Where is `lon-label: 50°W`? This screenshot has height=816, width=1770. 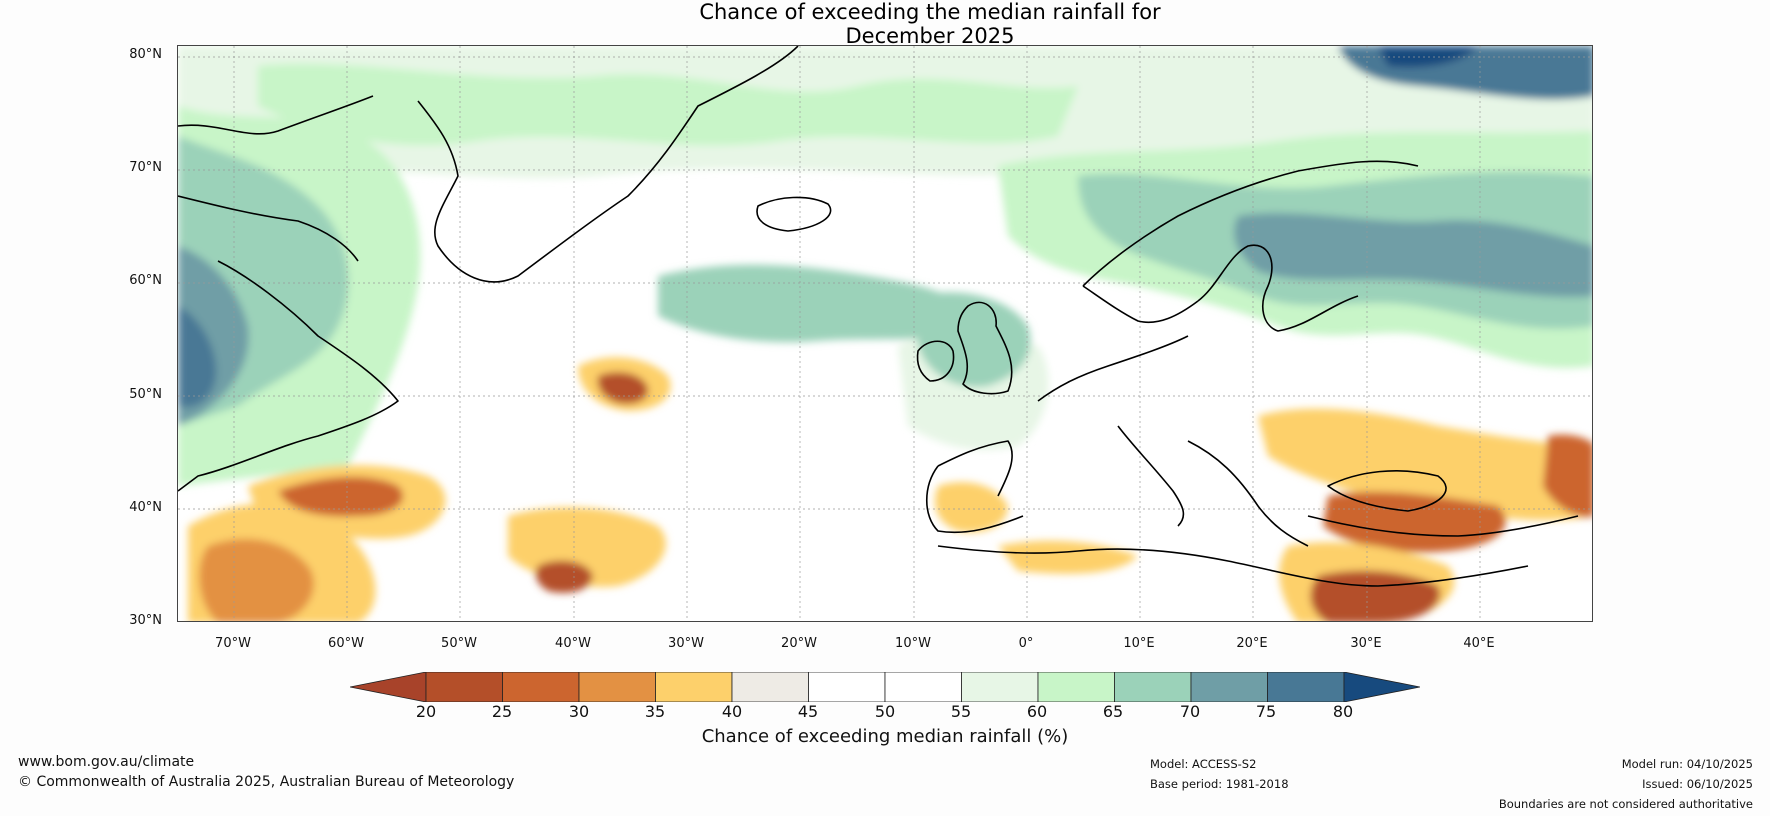 lon-label: 50°W is located at coordinates (459, 643).